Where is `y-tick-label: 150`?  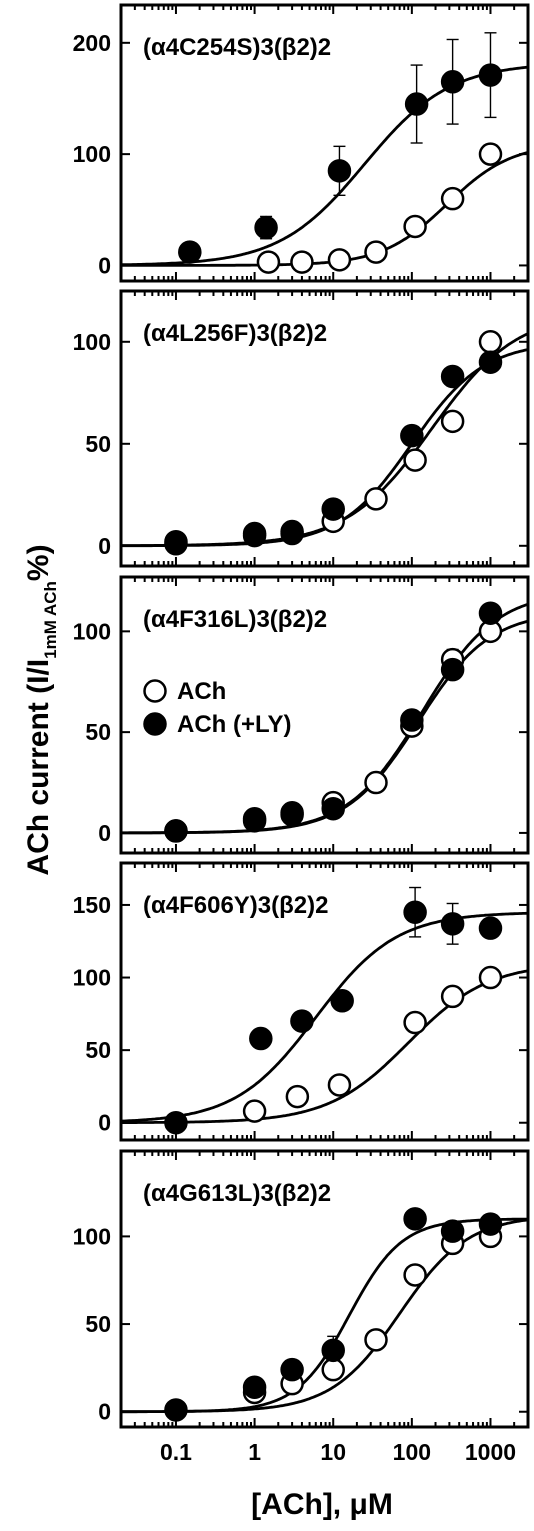
y-tick-label: 150 is located at coordinates (92, 905).